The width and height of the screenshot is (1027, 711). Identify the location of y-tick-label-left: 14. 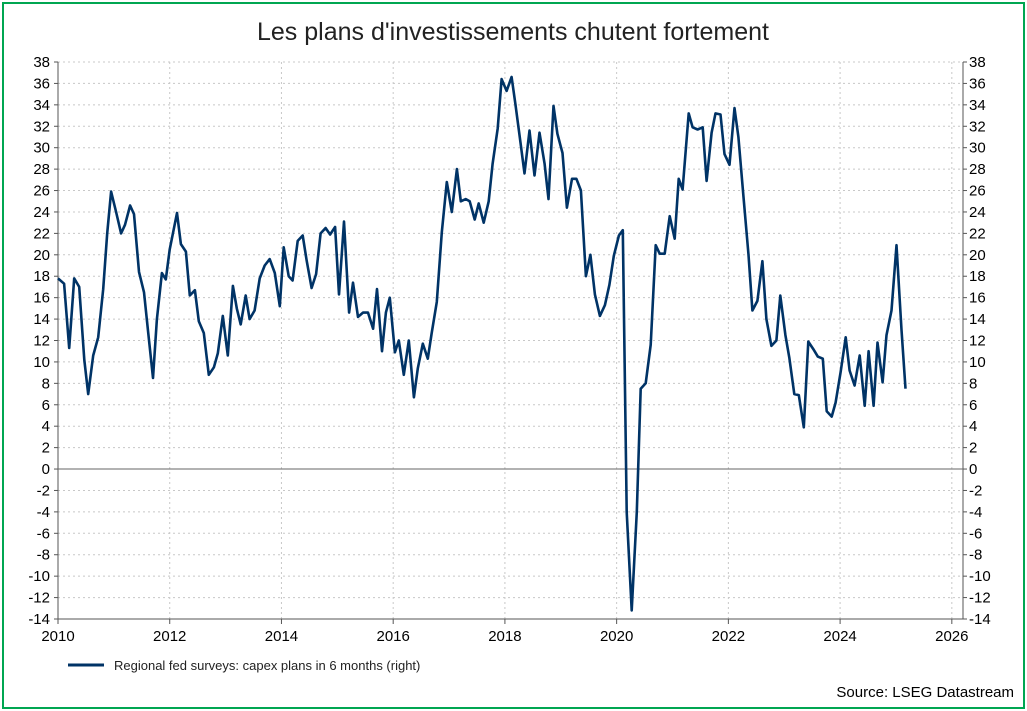
(41, 319).